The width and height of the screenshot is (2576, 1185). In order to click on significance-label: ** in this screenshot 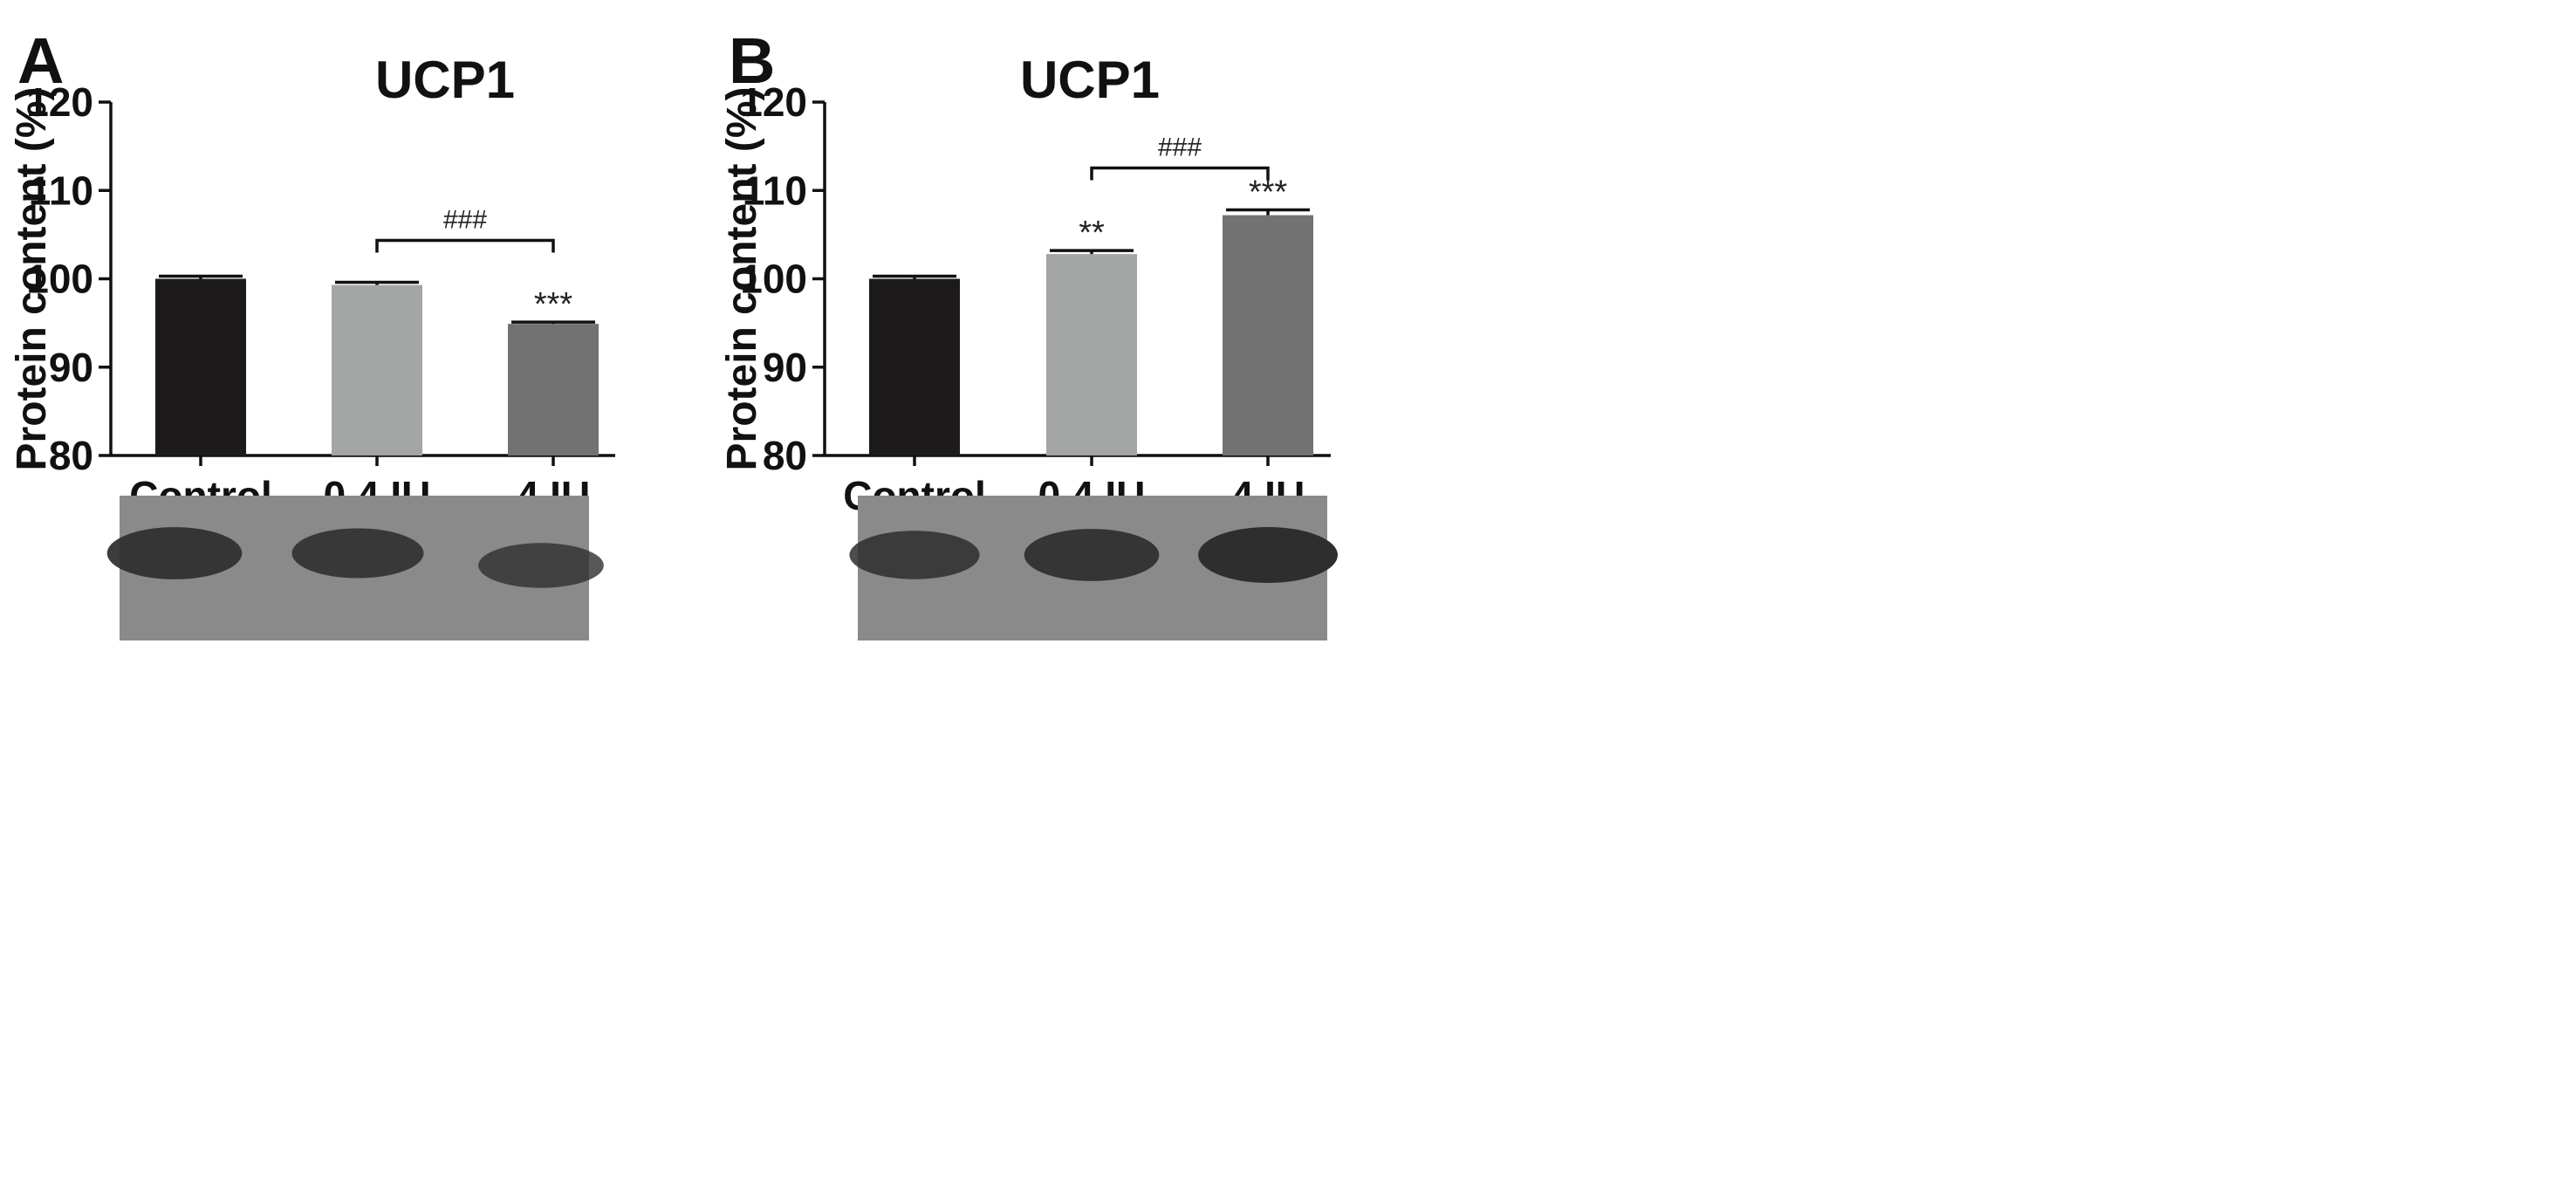, I will do `click(1092, 233)`.